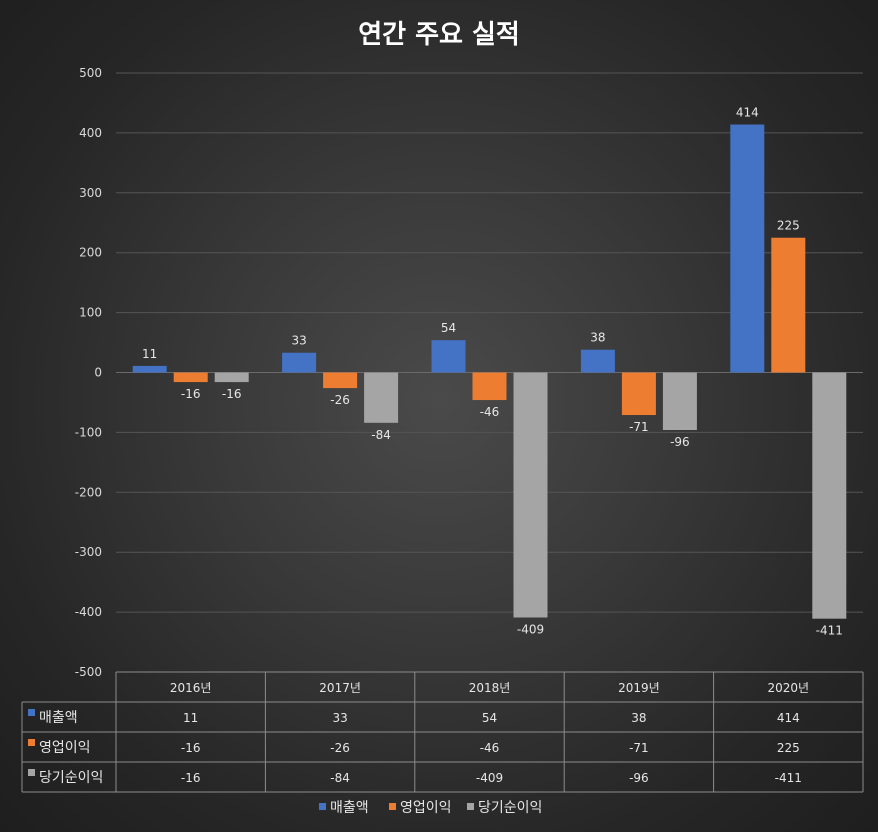 This screenshot has width=878, height=832. What do you see at coordinates (58, 718) in the screenshot?
I see `table-row-label: 매출액` at bounding box center [58, 718].